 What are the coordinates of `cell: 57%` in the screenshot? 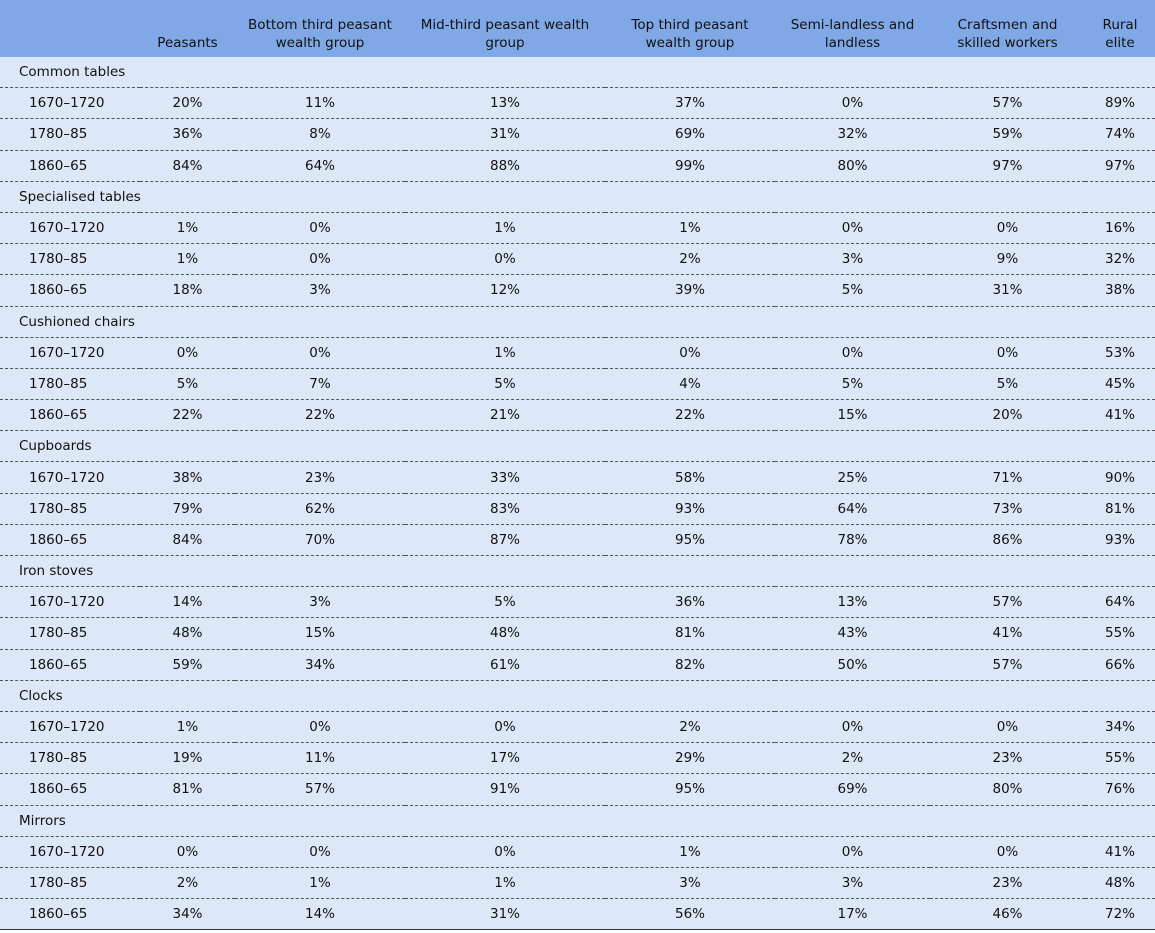 It's located at (1007, 665).